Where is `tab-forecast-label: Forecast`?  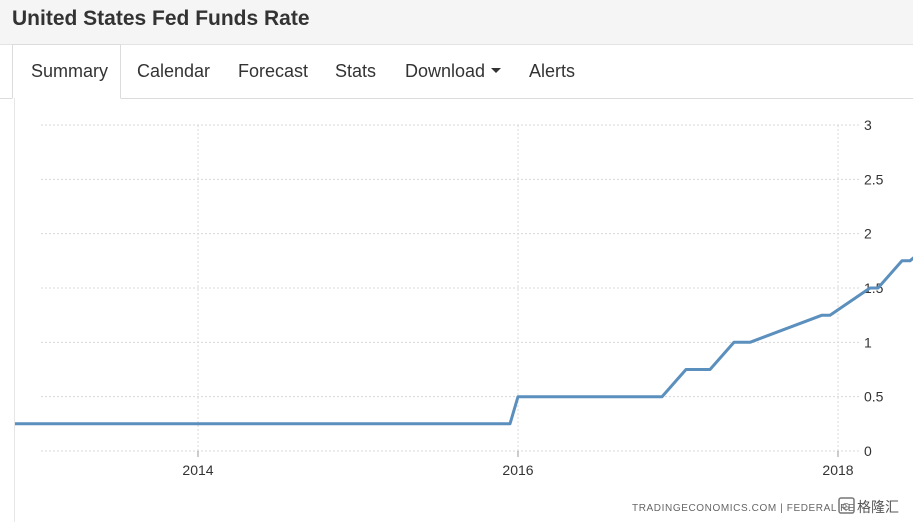 tab-forecast-label: Forecast is located at coordinates (273, 71).